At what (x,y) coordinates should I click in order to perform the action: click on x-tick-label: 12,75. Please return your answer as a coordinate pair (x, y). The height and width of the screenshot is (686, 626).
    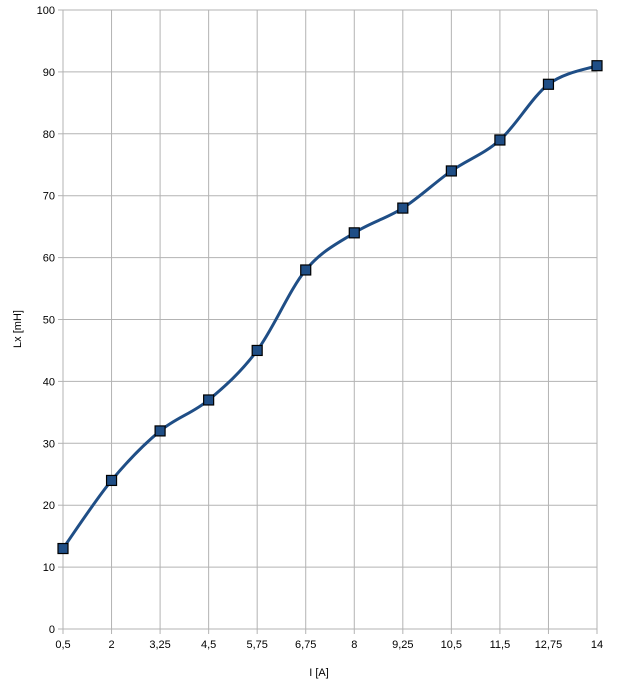
    Looking at the image, I should click on (549, 645).